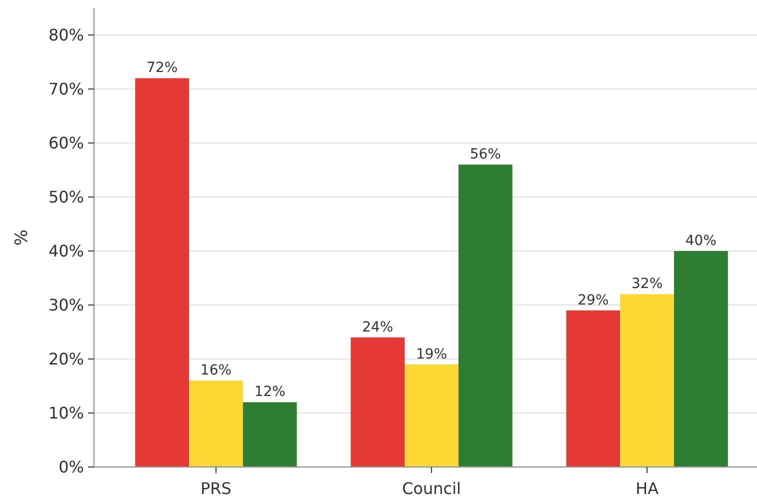  What do you see at coordinates (432, 488) in the screenshot?
I see `x-tick-label: Council` at bounding box center [432, 488].